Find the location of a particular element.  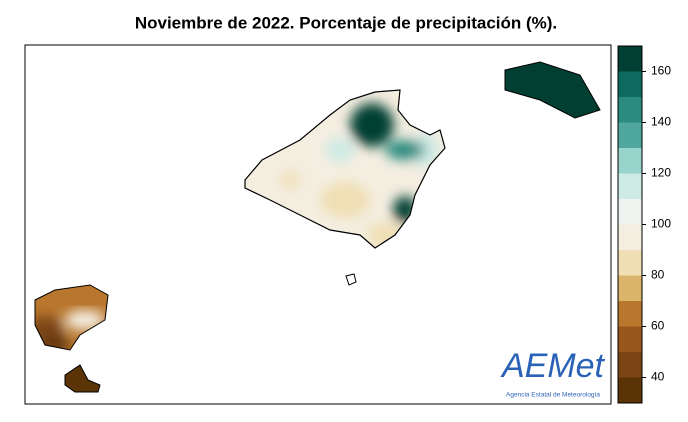

logo-text: AEMet is located at coordinates (553, 366).